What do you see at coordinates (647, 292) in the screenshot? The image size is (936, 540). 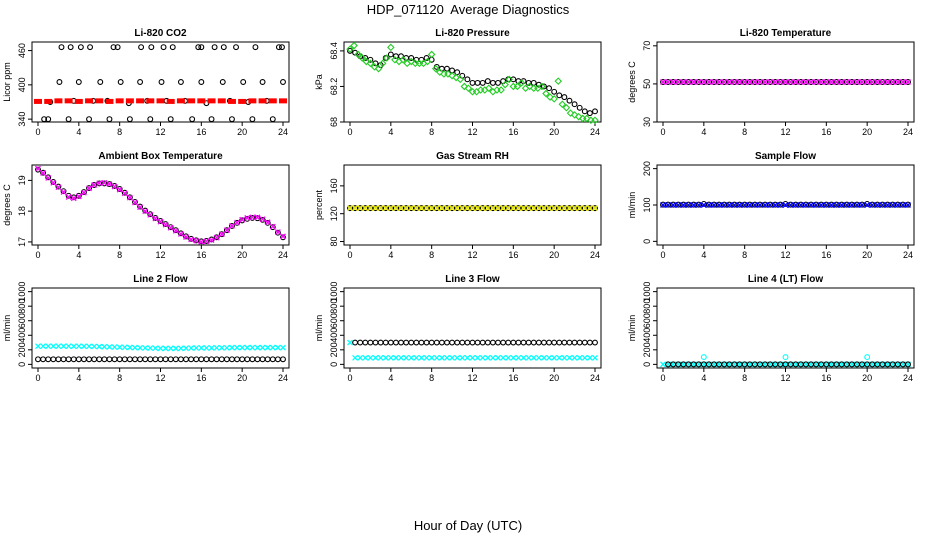 I see `y-tick-label: 1000` at bounding box center [647, 292].